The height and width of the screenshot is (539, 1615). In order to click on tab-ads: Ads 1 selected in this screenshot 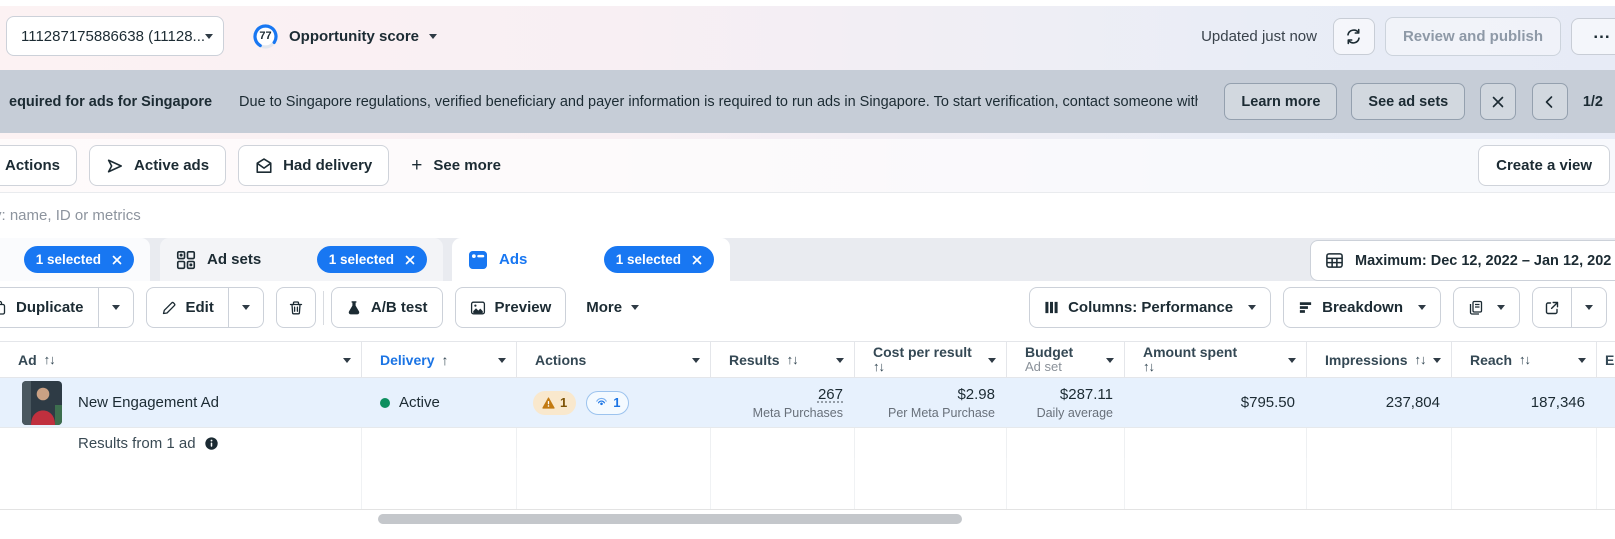, I will do `click(591, 259)`.